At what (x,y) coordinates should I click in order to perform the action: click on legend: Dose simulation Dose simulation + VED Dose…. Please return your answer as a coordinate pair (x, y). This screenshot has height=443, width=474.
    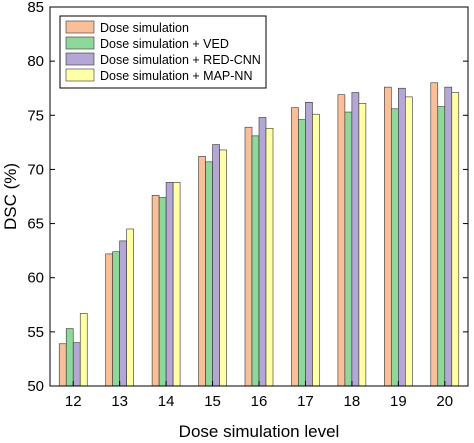
    Looking at the image, I should click on (163, 52).